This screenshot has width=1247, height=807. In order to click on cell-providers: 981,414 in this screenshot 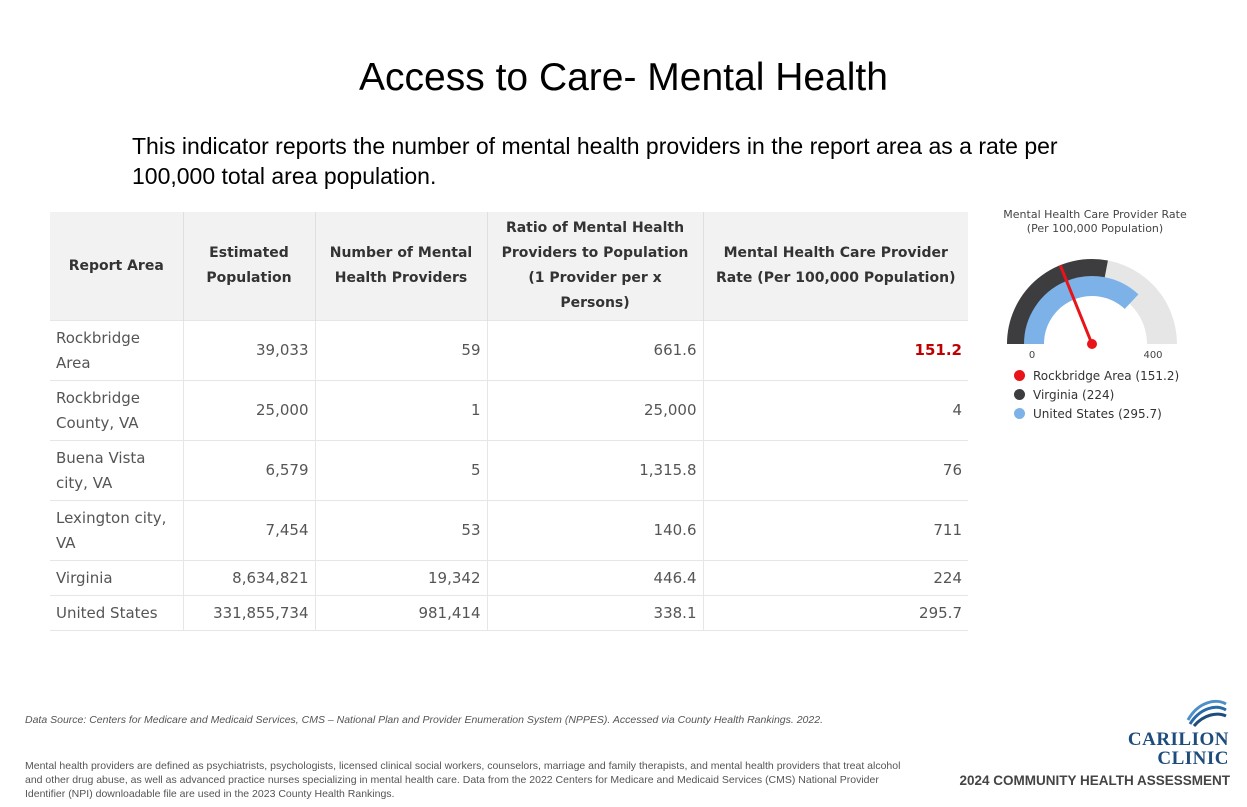, I will do `click(401, 613)`.